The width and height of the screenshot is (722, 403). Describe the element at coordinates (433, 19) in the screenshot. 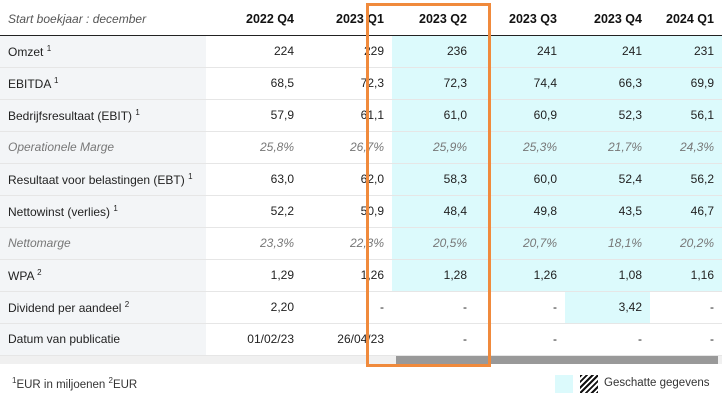

I see `column-header: 2023 Q2` at that location.